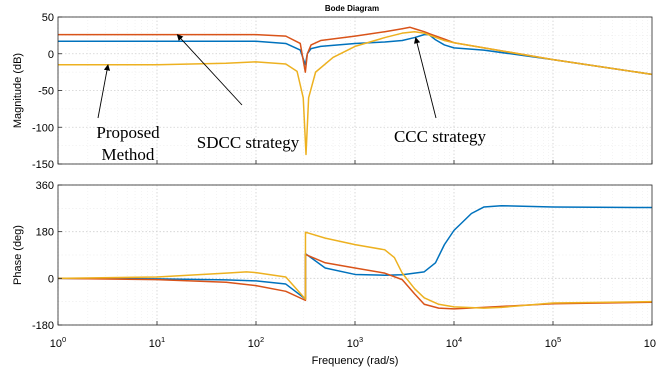  I want to click on y-tick-label: -100, so click(43, 128).